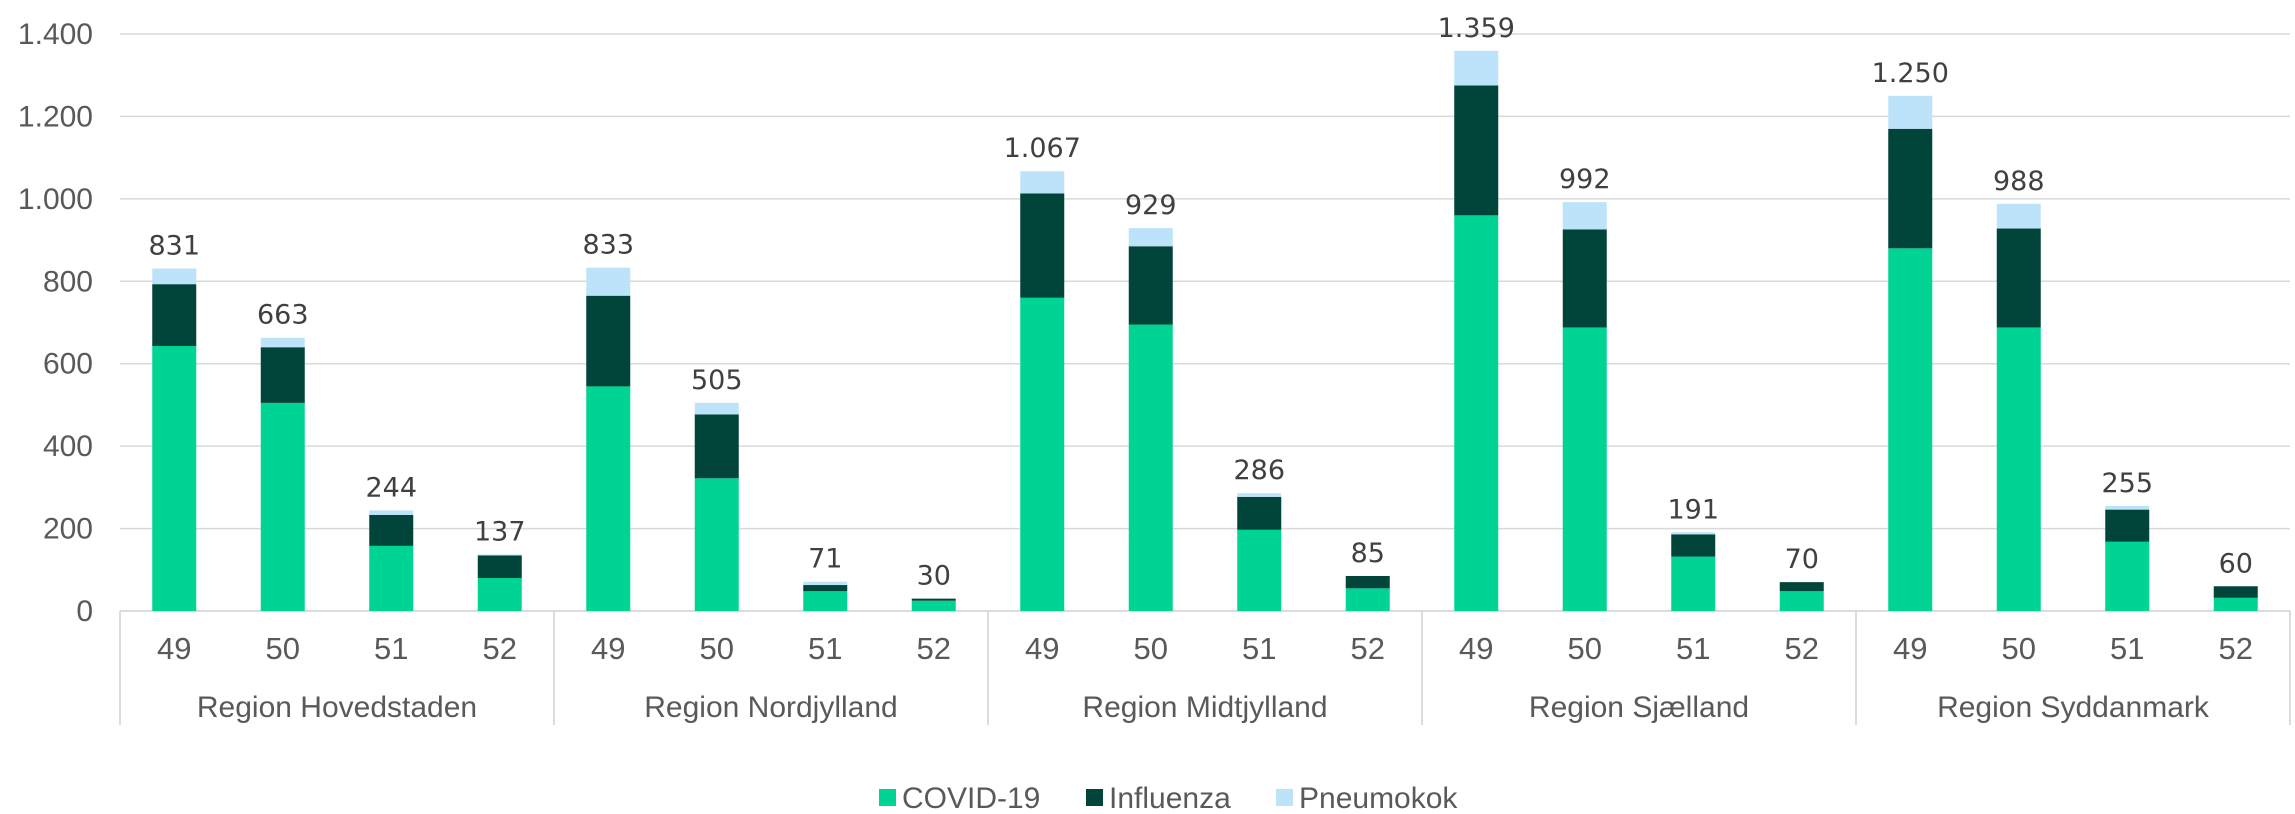 The width and height of the screenshot is (2295, 814). I want to click on region-label: Region Syddanmark, so click(2073, 707).